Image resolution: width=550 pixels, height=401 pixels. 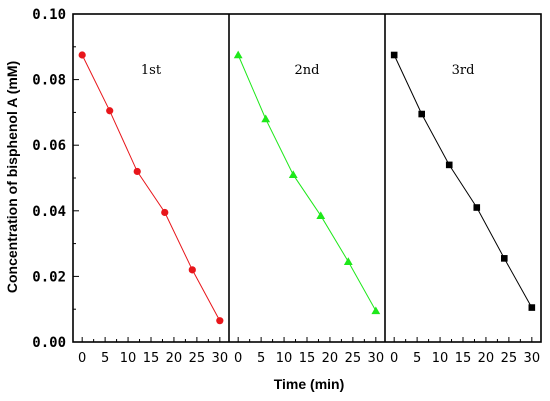 What do you see at coordinates (309, 384) in the screenshot?
I see `x-axis-title: Time (min)` at bounding box center [309, 384].